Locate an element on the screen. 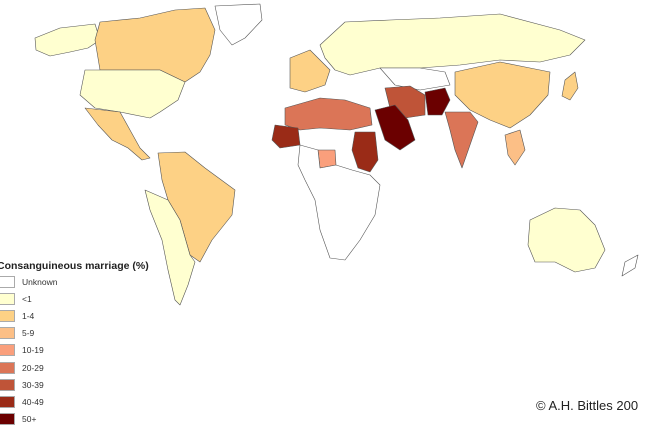 The width and height of the screenshot is (650, 433). copyright-credit: © A.H. Bittles 200 is located at coordinates (587, 405).